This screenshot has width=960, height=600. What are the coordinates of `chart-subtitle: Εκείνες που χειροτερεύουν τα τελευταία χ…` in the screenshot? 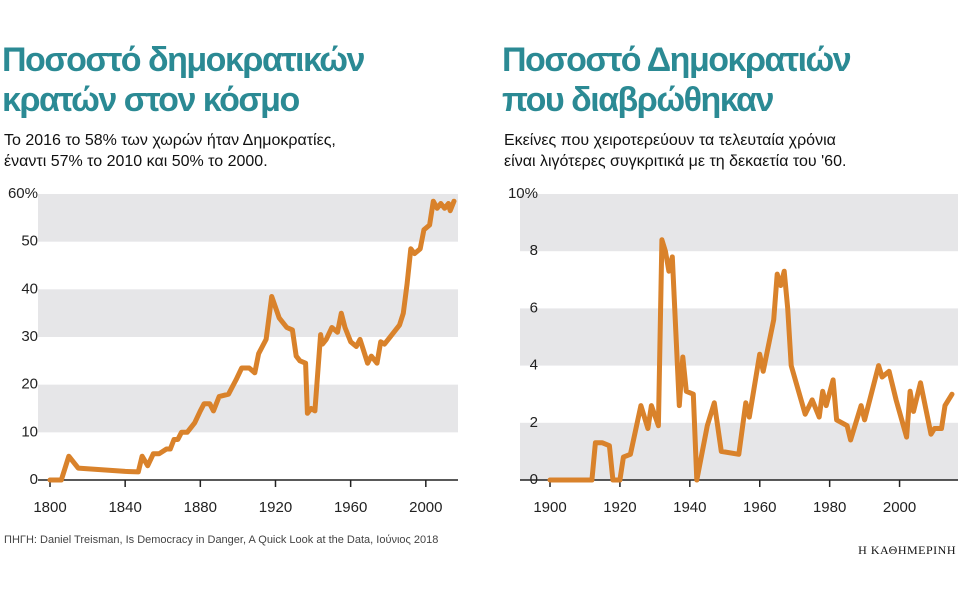 It's located at (670, 140).